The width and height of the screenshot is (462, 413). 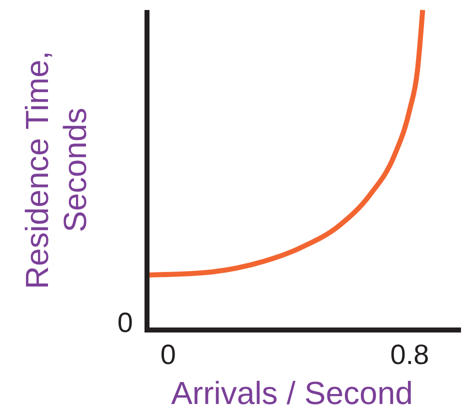 What do you see at coordinates (410, 354) in the screenshot?
I see `x-tick-label: 0.8` at bounding box center [410, 354].